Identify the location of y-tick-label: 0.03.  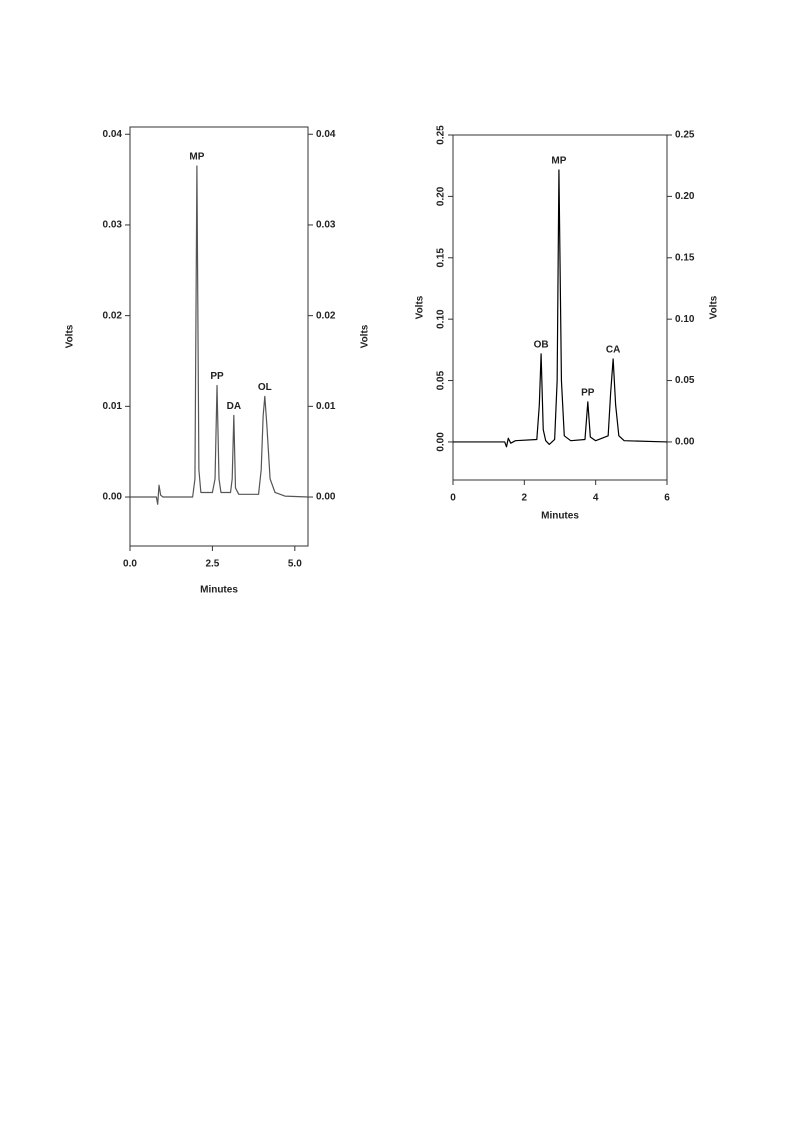
(113, 225).